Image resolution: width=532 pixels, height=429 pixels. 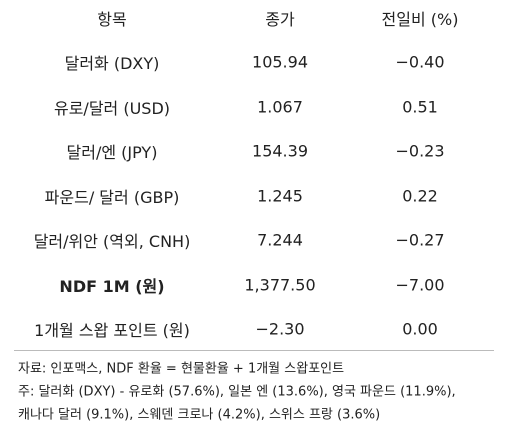 What do you see at coordinates (112, 197) in the screenshot?
I see `table-cell: 파운드/ 달러 (GBP)` at bounding box center [112, 197].